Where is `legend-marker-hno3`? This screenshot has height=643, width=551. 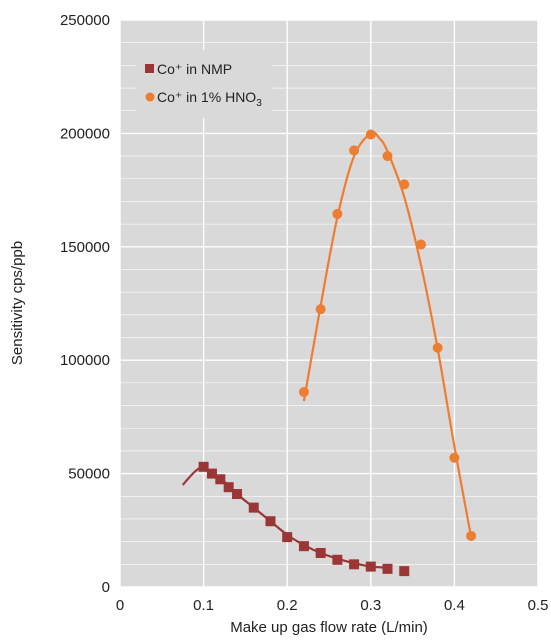
legend-marker-hno3 is located at coordinates (150, 97).